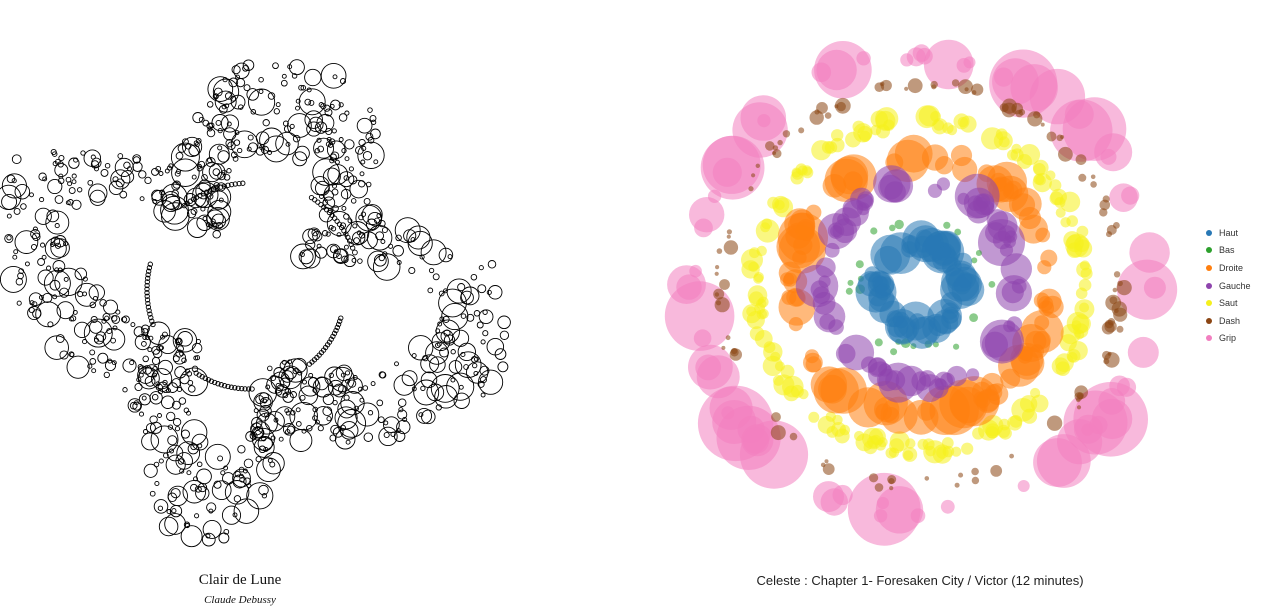 The width and height of the screenshot is (1268, 607). I want to click on action-bubble-haut, so click(925, 244).